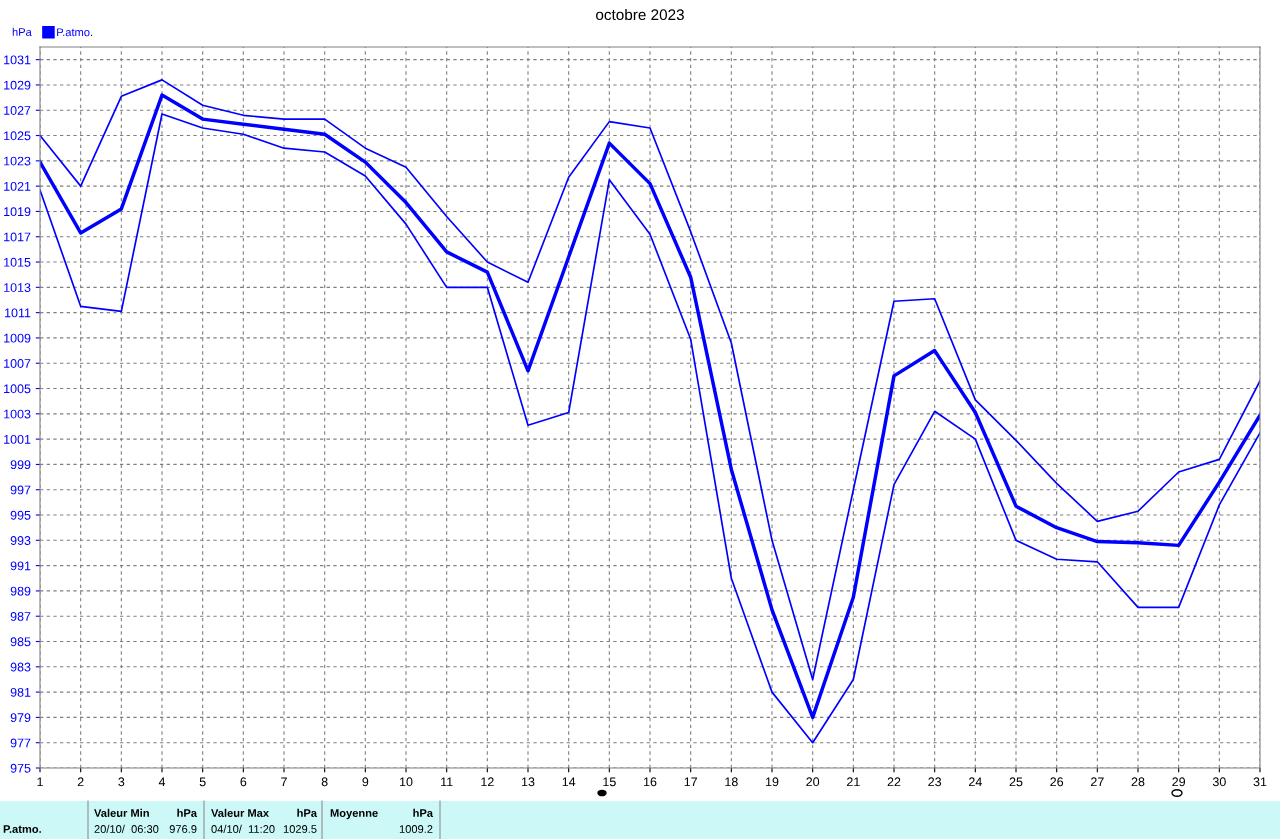 This screenshot has height=839, width=1280. What do you see at coordinates (20, 616) in the screenshot?
I see `y-tick-label: 987` at bounding box center [20, 616].